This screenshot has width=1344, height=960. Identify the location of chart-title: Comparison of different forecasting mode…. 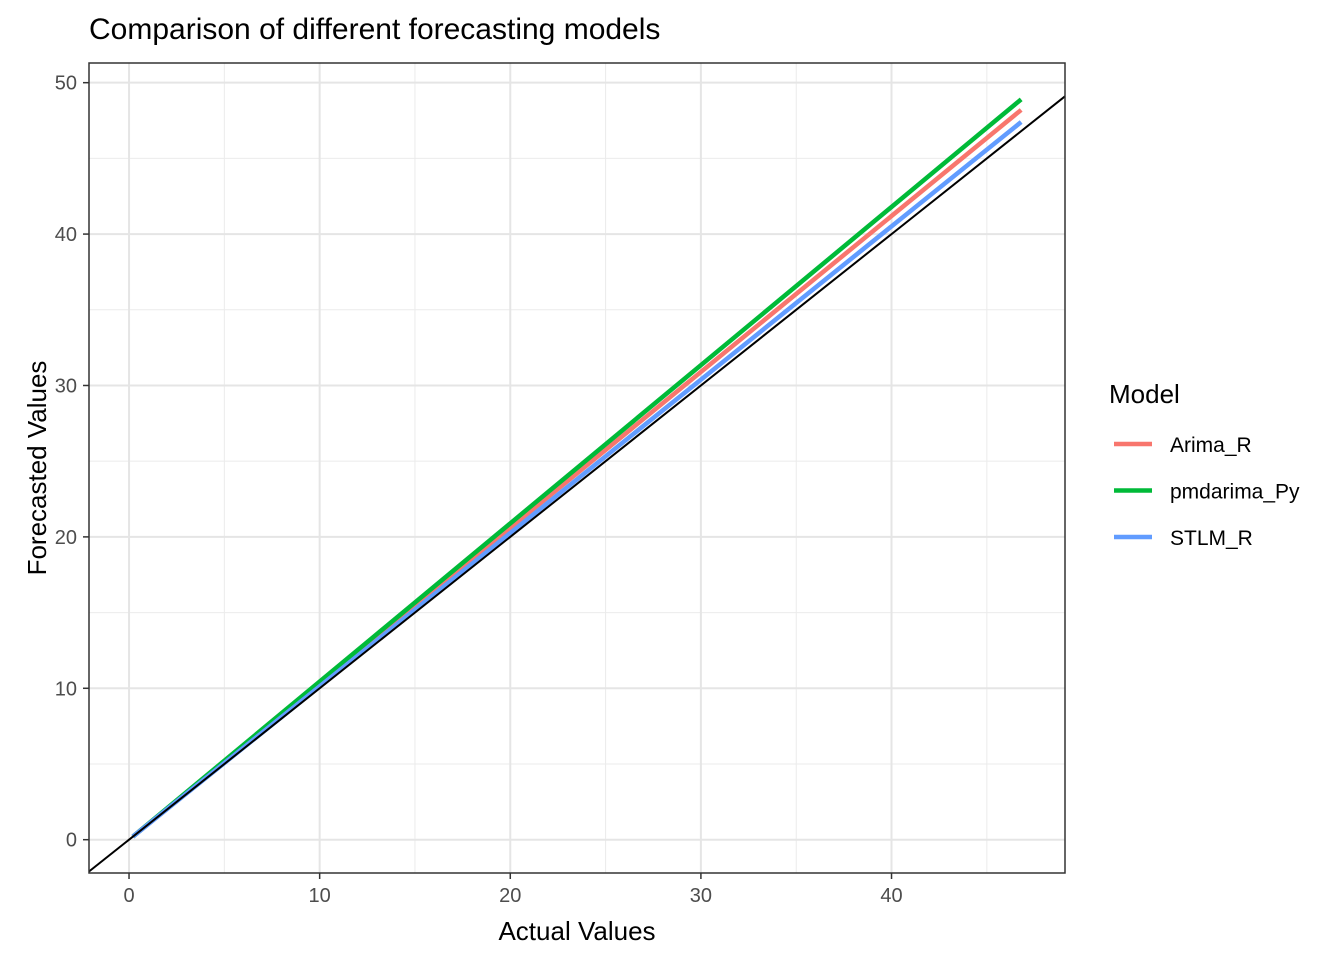
(374, 29).